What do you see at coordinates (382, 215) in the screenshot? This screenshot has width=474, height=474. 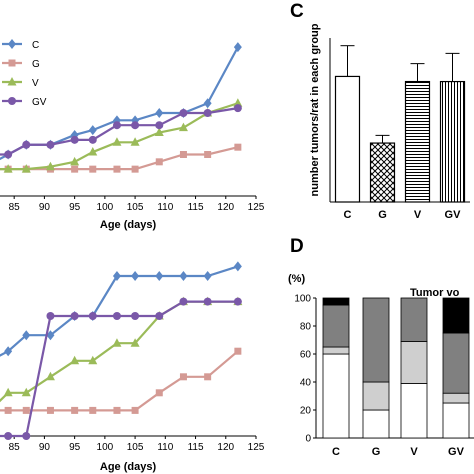 I see `c-category-label-G: G` at bounding box center [382, 215].